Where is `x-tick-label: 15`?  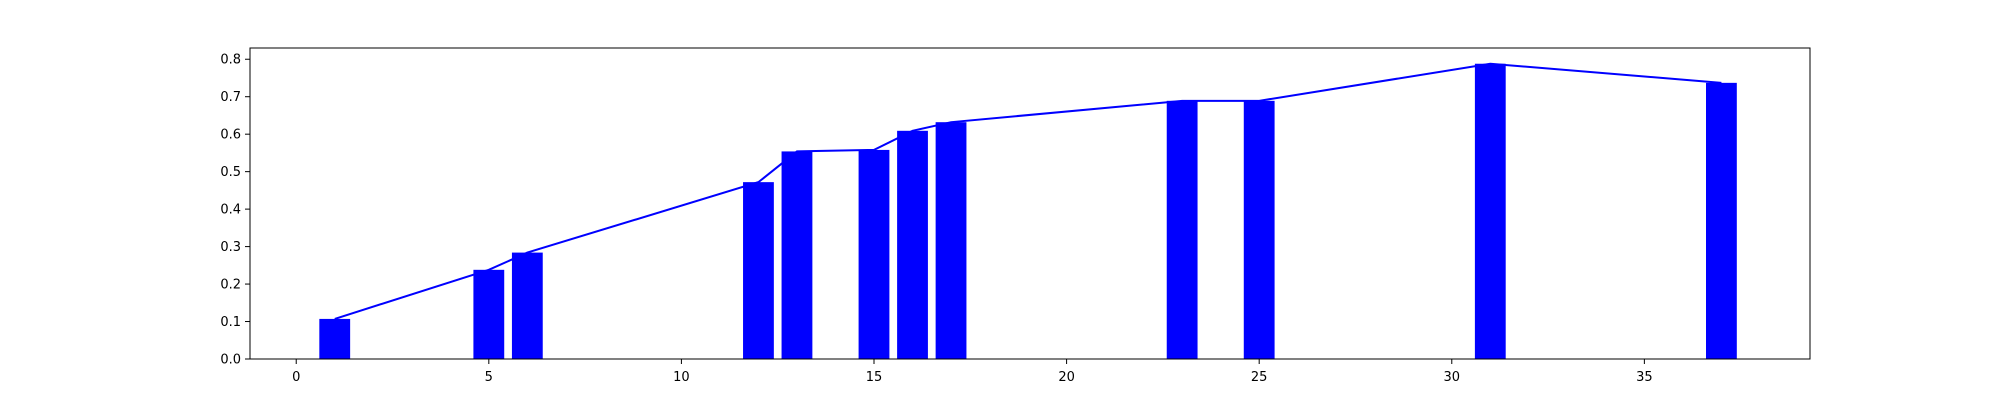 x-tick-label: 15 is located at coordinates (874, 377).